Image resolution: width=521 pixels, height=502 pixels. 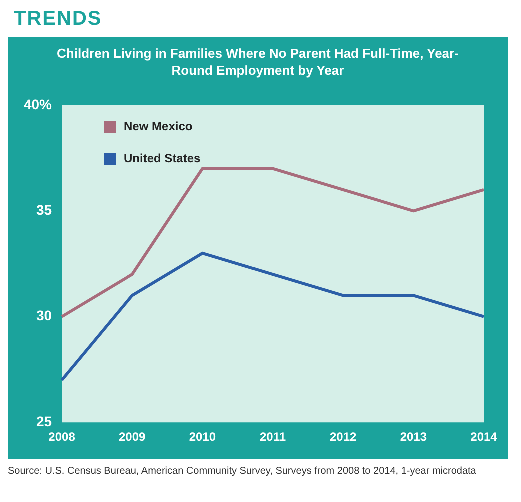 I want to click on x-tick-label: 2010, so click(x=202, y=437).